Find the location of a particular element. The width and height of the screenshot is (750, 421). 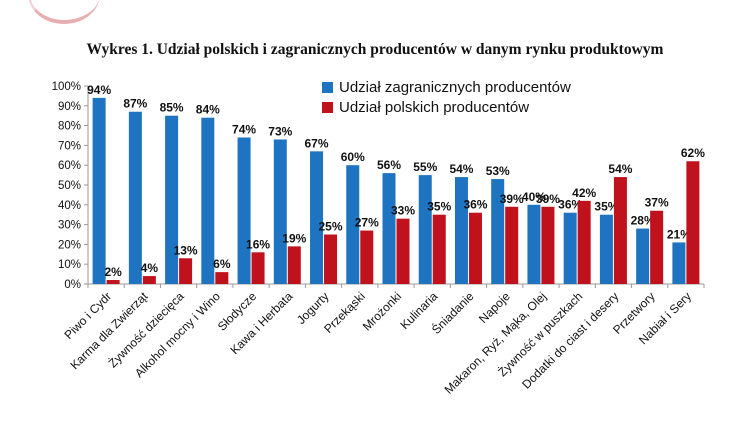

data-label-polish: 6% is located at coordinates (222, 264).